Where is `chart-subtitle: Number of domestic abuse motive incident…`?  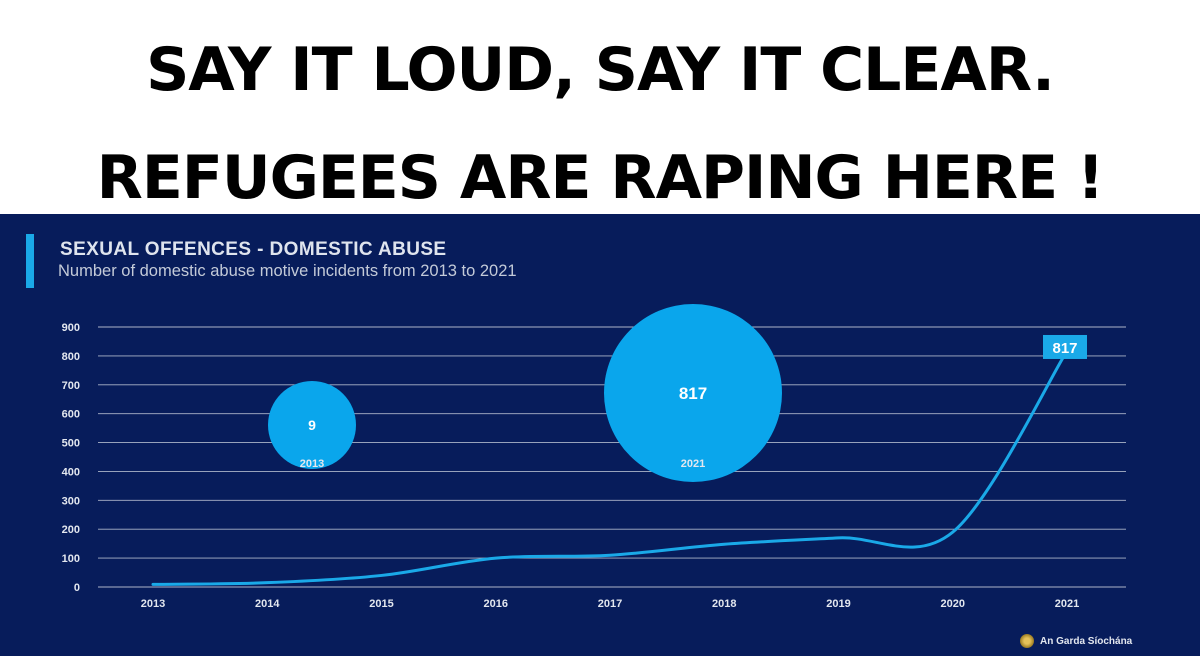
chart-subtitle: Number of domestic abuse motive incident… is located at coordinates (287, 271).